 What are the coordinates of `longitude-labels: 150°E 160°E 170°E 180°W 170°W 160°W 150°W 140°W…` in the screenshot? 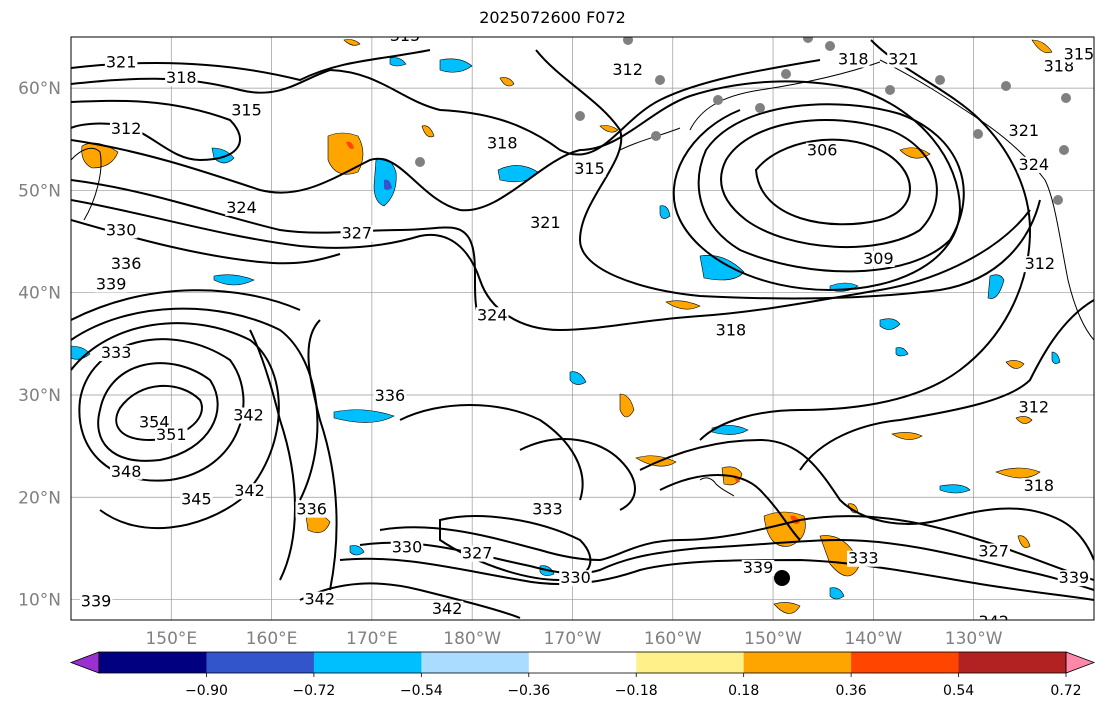 It's located at (573, 639).